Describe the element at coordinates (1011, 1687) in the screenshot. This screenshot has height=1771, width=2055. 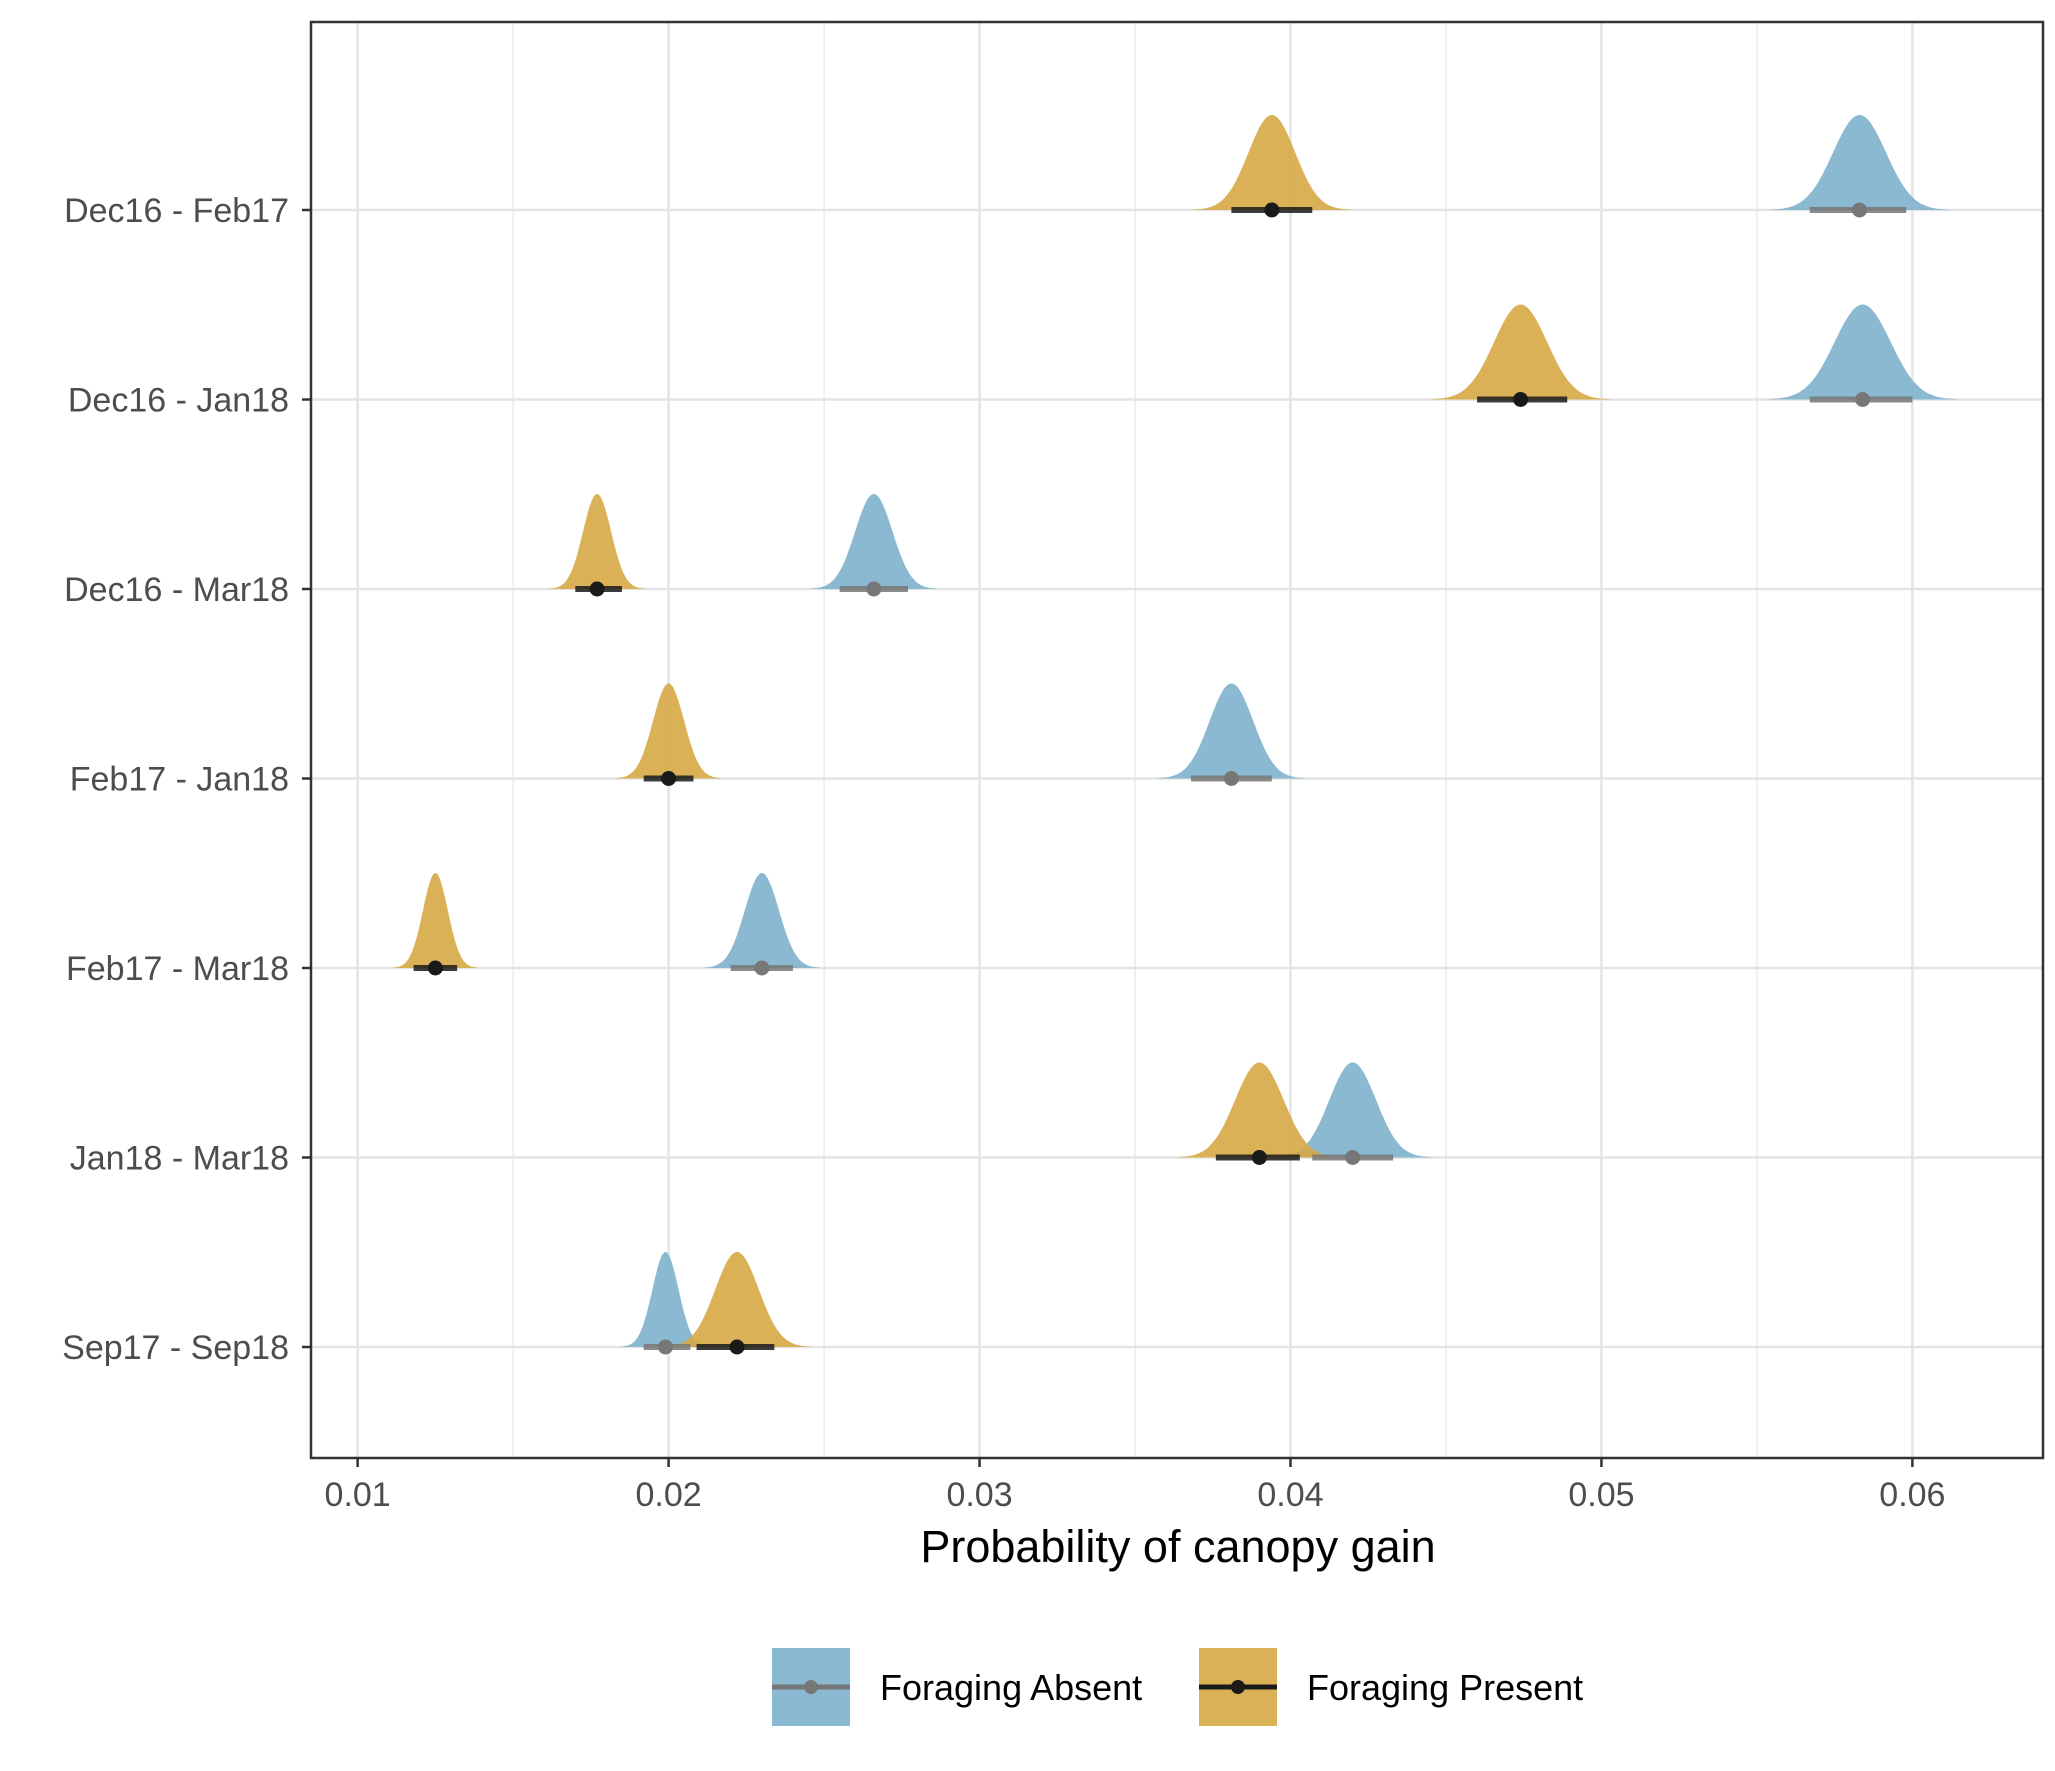
I see `legend-label: Foraging Absent` at that location.